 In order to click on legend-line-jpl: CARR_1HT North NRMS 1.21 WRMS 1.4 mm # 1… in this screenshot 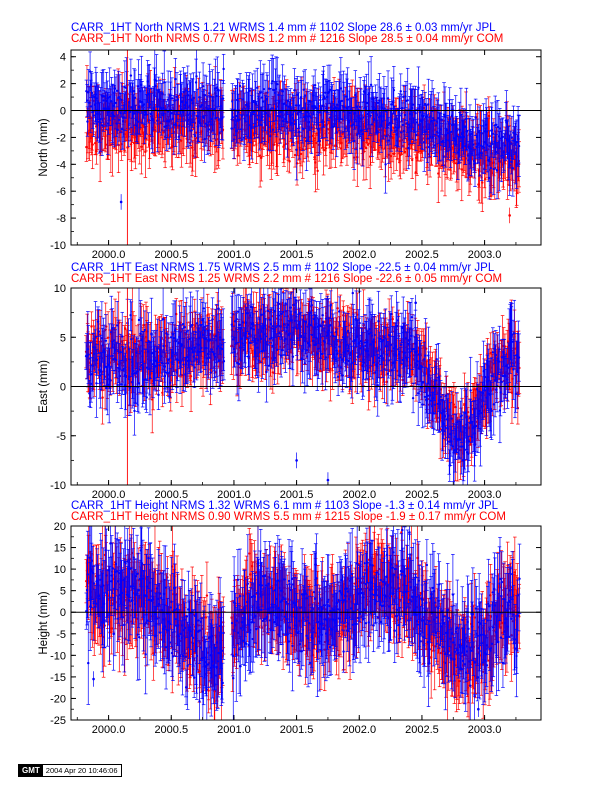, I will do `click(283, 28)`.